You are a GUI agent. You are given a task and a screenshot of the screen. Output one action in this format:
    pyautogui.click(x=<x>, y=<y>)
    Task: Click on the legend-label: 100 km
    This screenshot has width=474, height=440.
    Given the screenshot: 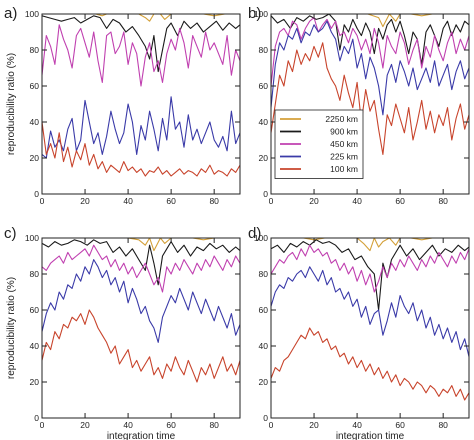 What is the action you would take?
    pyautogui.click(x=344, y=169)
    